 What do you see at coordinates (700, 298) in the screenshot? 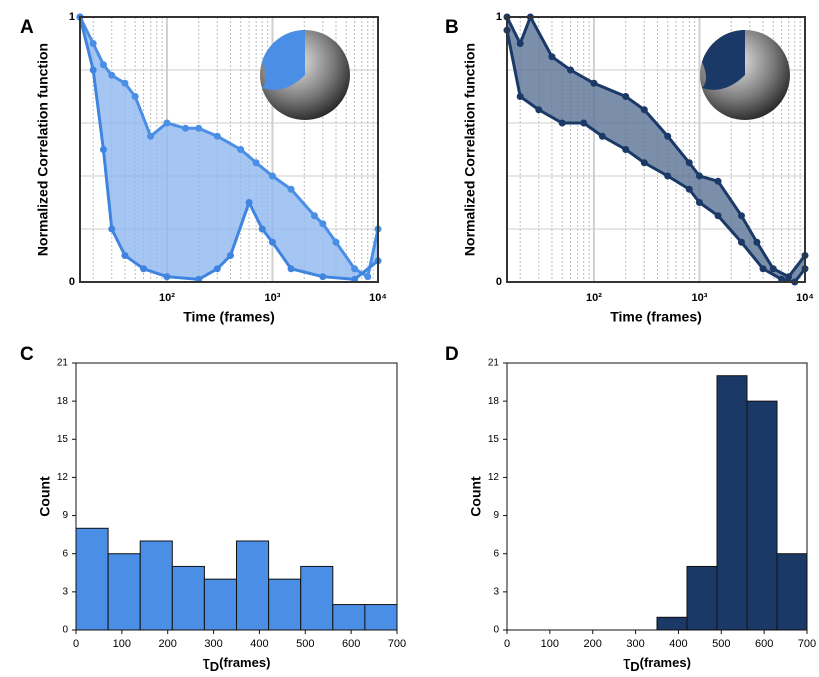
I see `x-tick-label: 10³` at bounding box center [700, 298].